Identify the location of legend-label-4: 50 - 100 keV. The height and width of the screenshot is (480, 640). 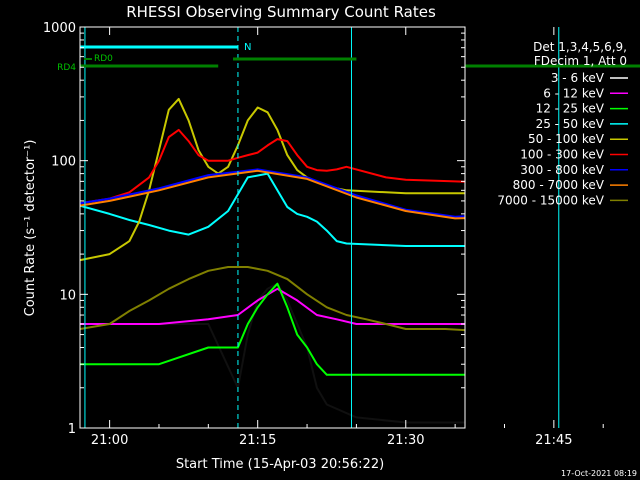
(566, 139).